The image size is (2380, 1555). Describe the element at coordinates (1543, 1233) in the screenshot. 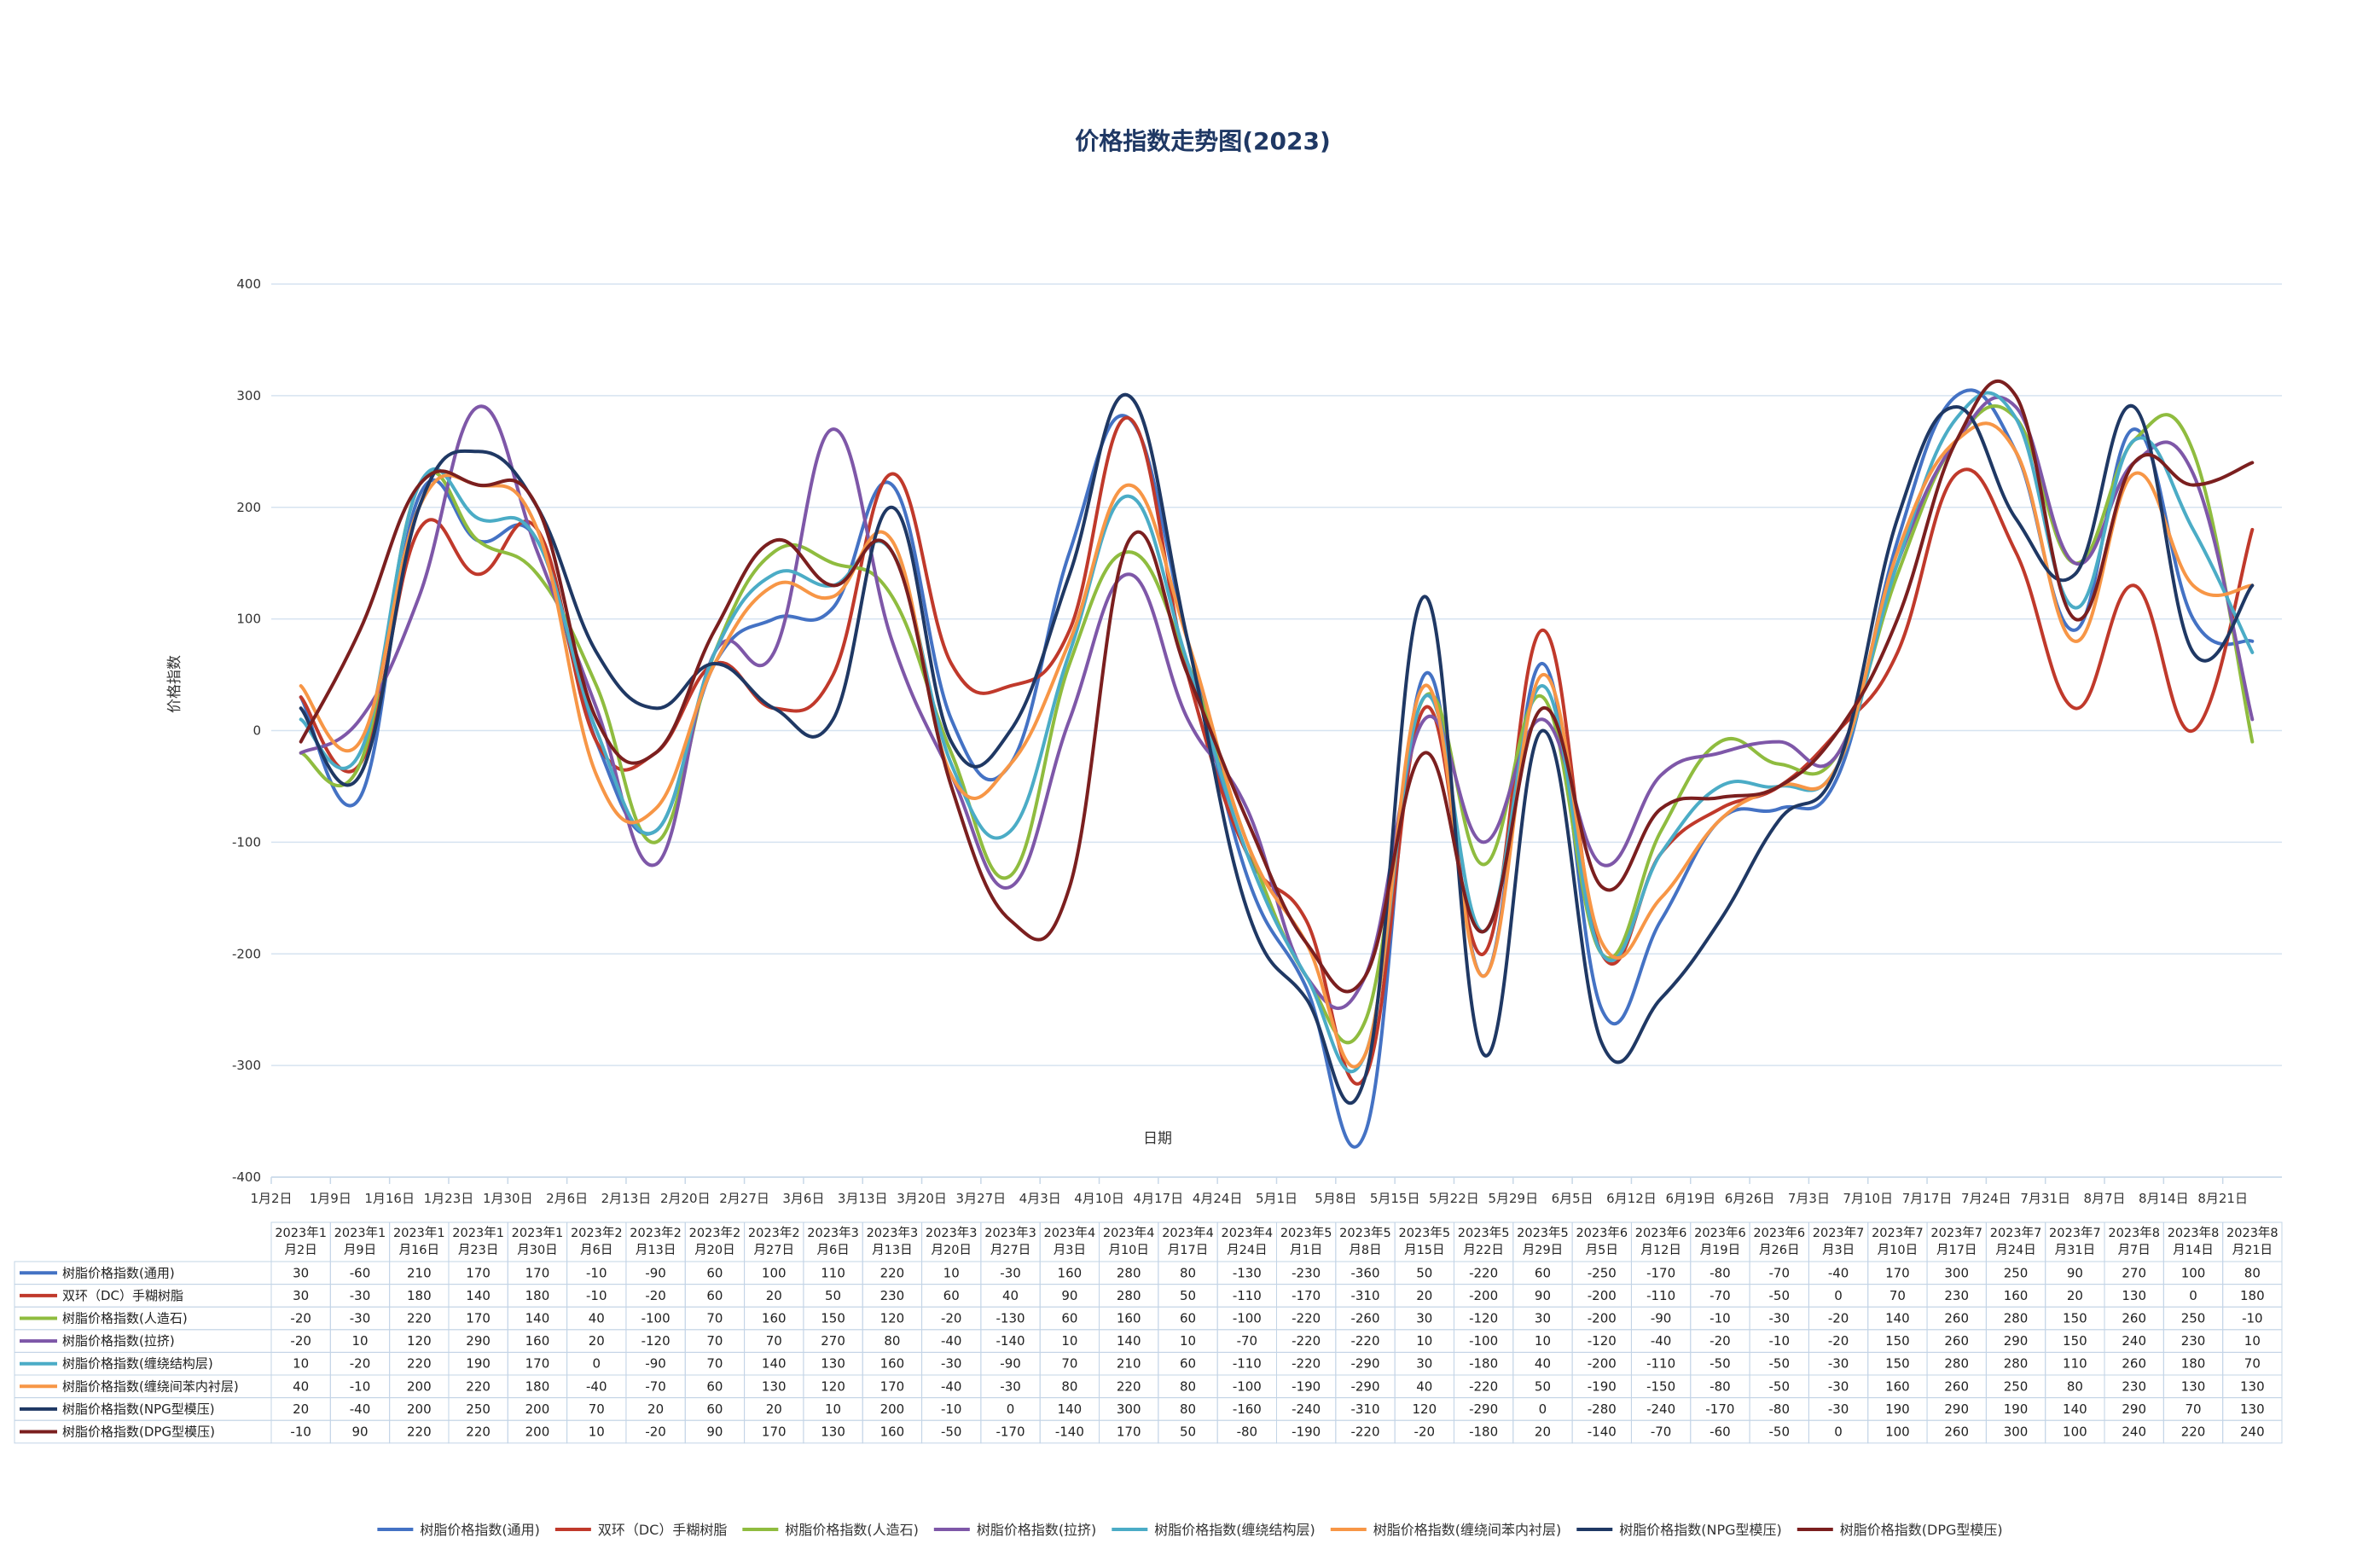

I see `table-header-text: 2023年5` at that location.